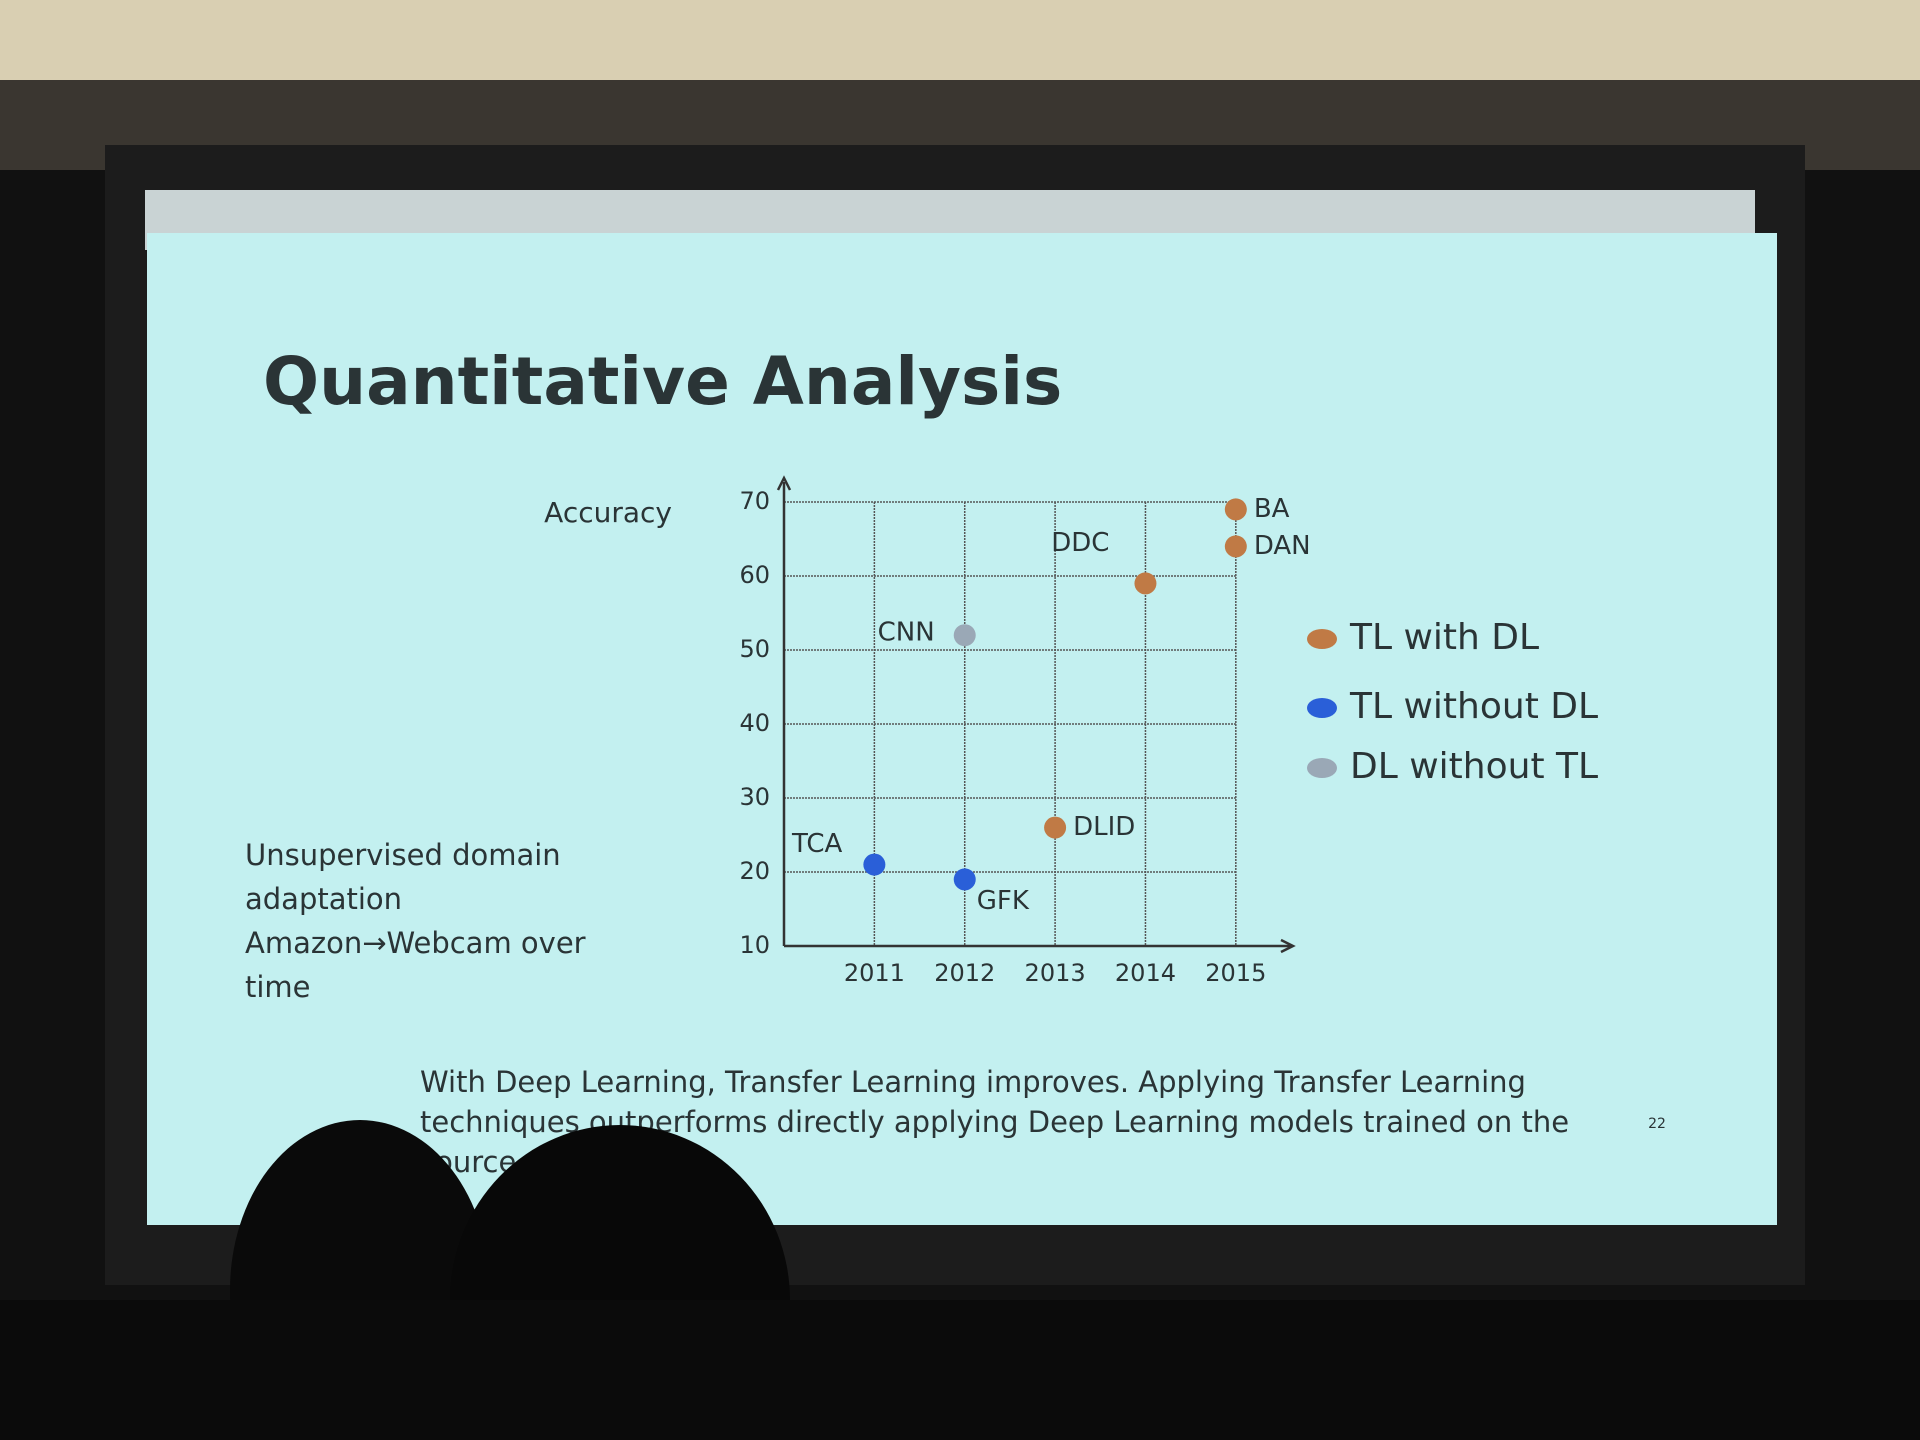  What do you see at coordinates (1145, 973) in the screenshot?
I see `x-tick-label: 2014` at bounding box center [1145, 973].